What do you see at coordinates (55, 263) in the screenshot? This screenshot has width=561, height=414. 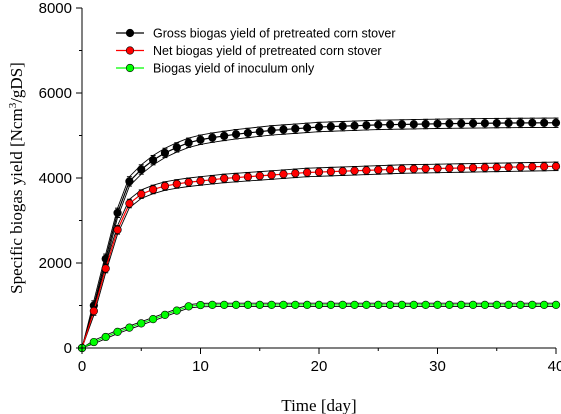 I see `y-tick-label: 2000` at bounding box center [55, 263].